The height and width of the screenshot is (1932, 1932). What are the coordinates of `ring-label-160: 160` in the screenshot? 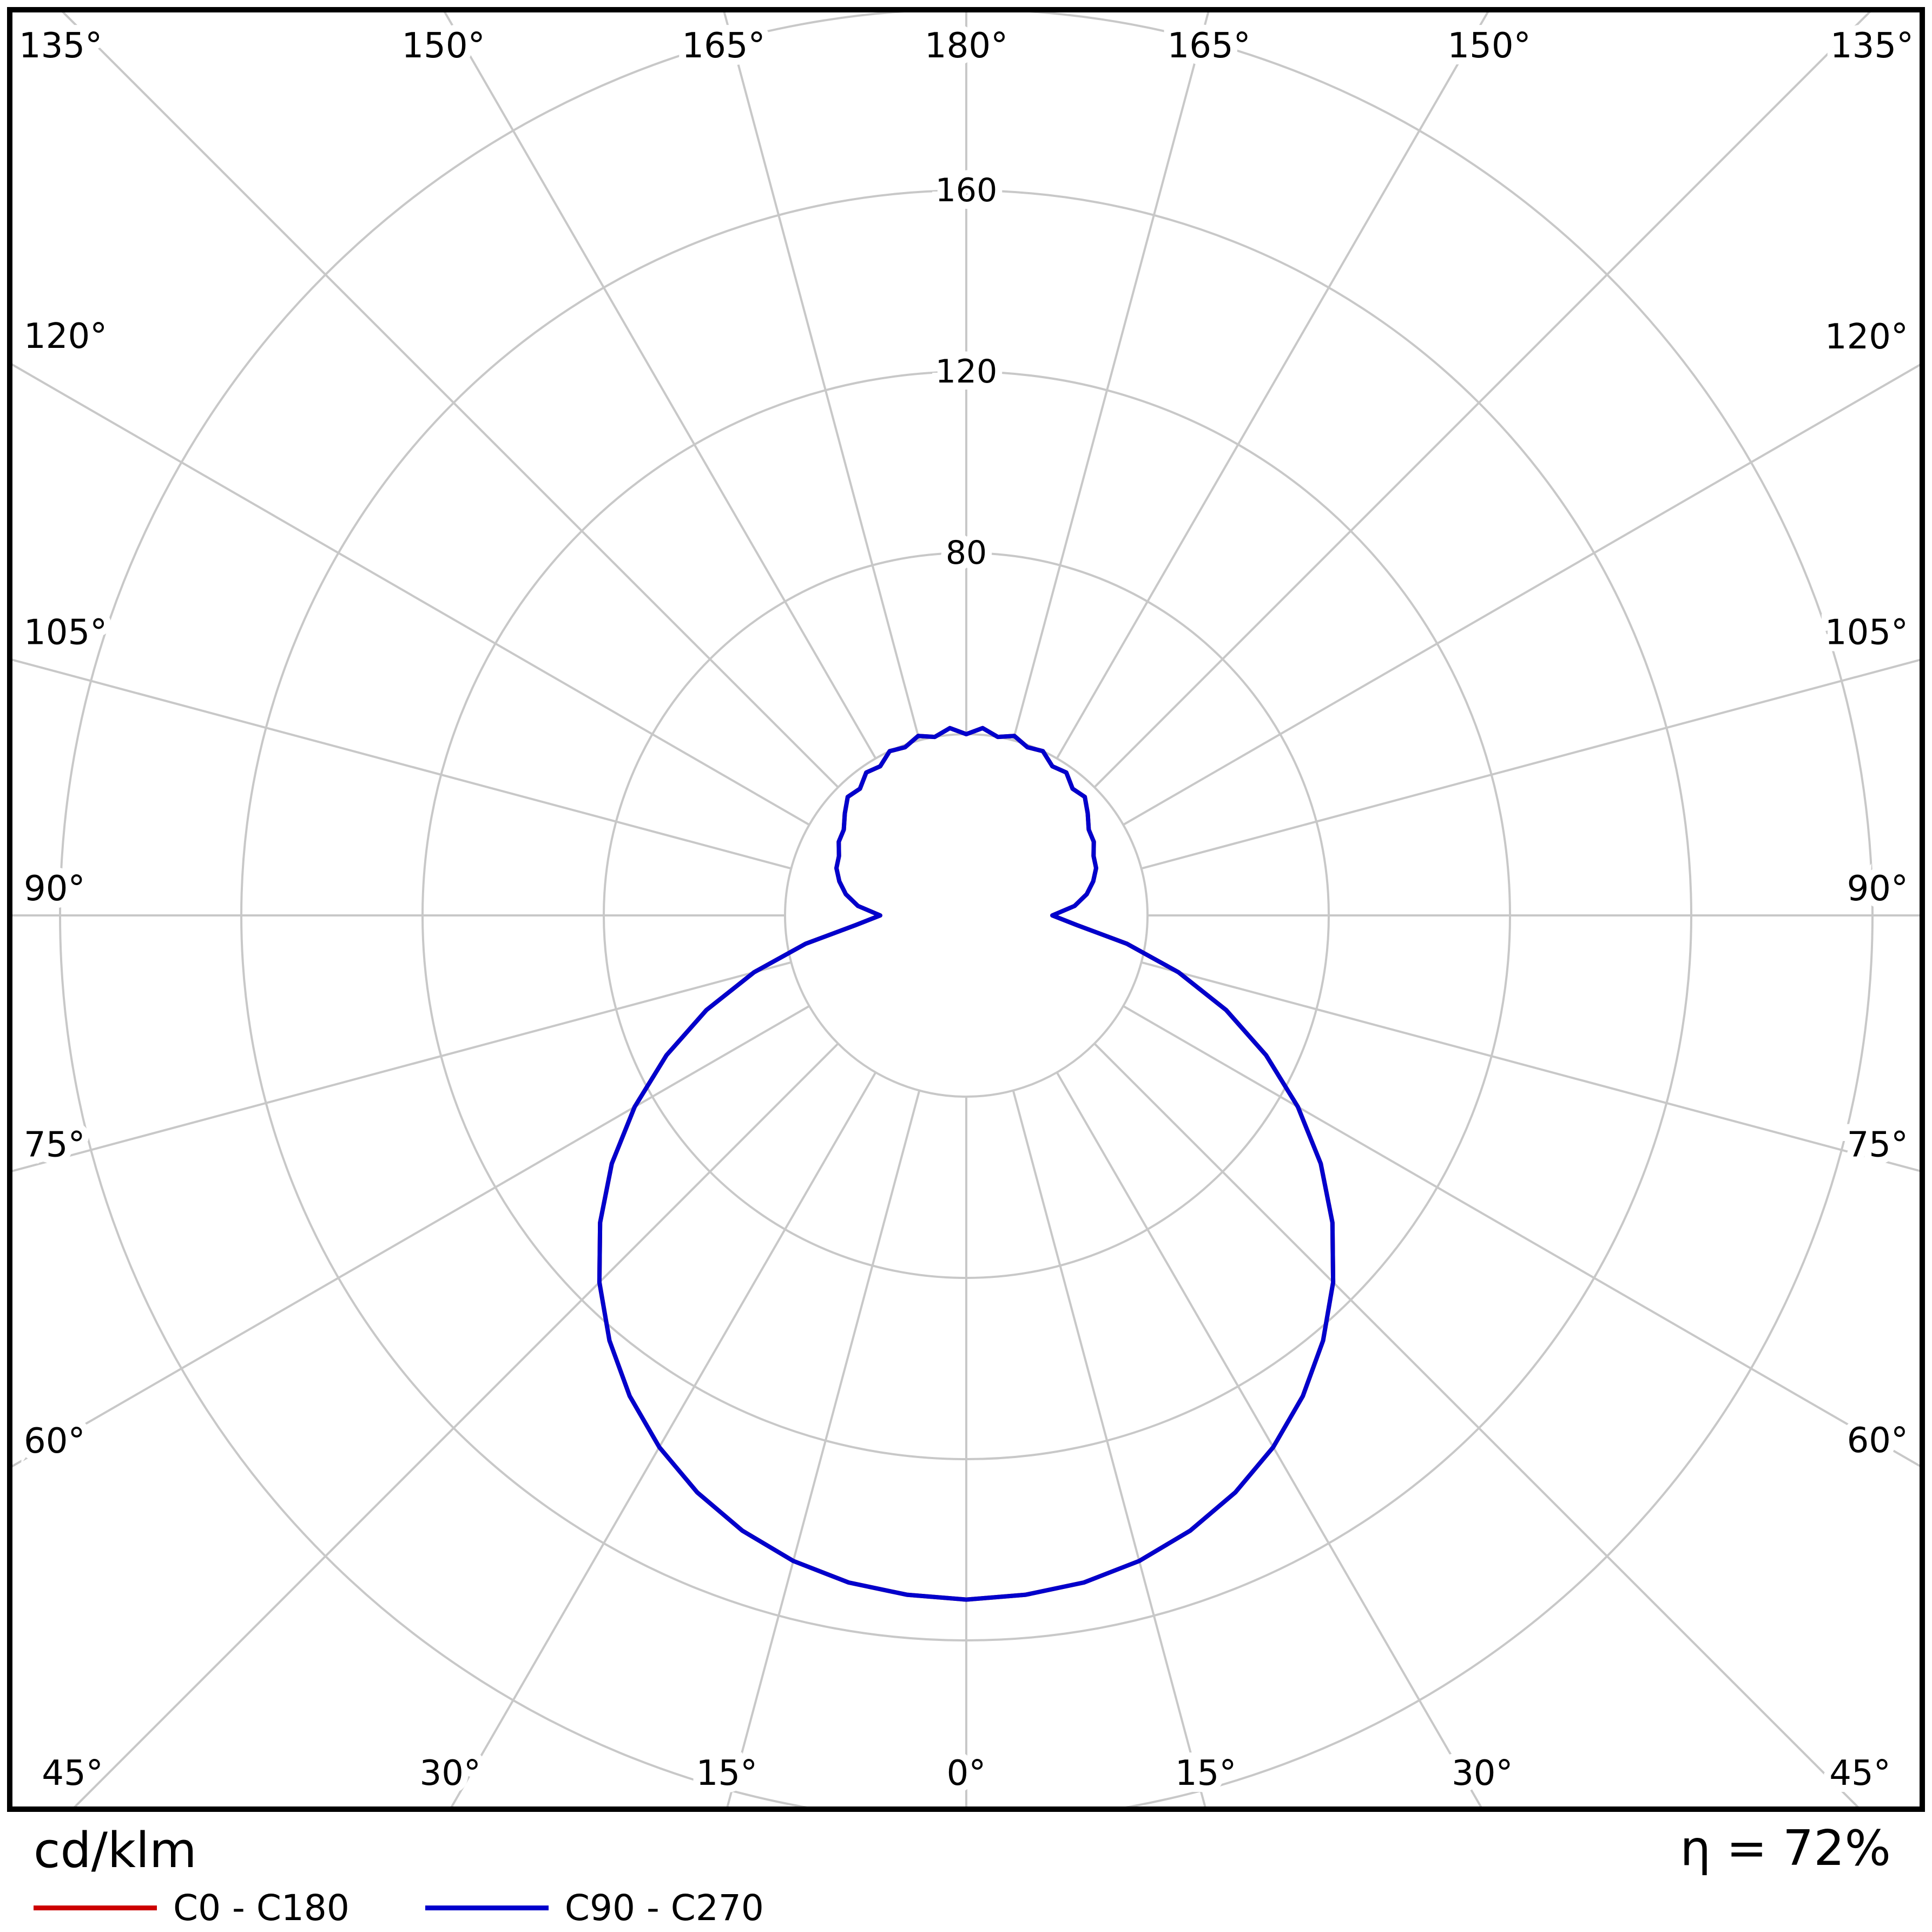 It's located at (966, 190).